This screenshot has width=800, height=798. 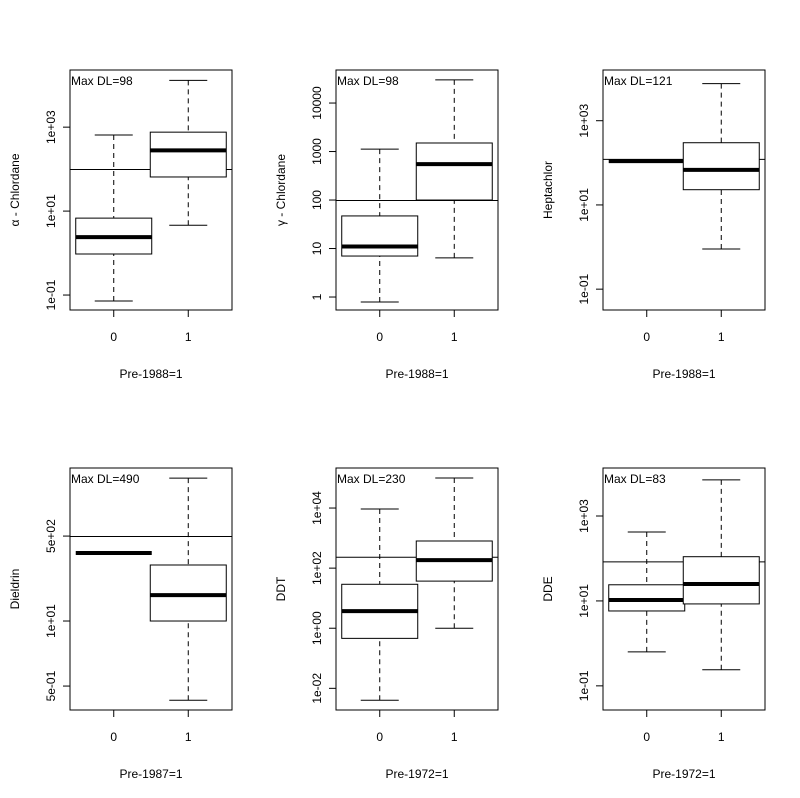 What do you see at coordinates (371, 479) in the screenshot?
I see `annotation: Max DL=230` at bounding box center [371, 479].